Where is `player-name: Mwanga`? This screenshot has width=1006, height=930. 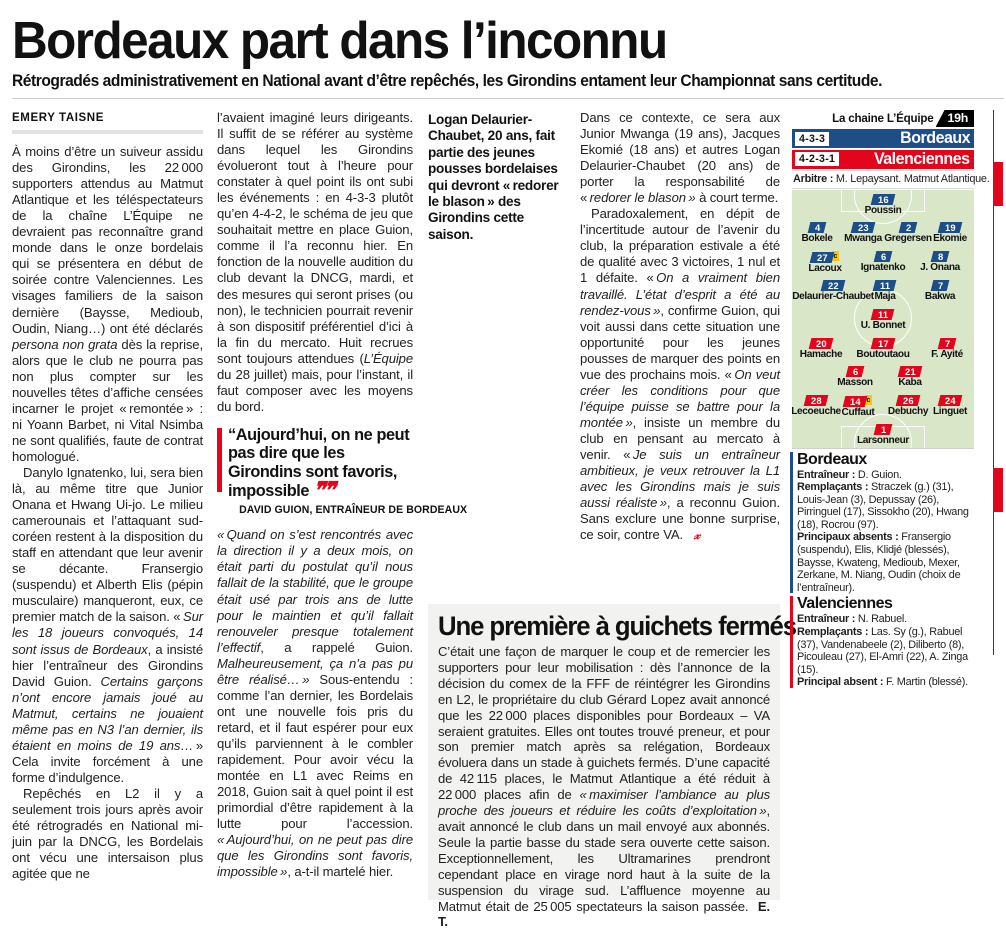
player-name: Mwanga is located at coordinates (863, 238).